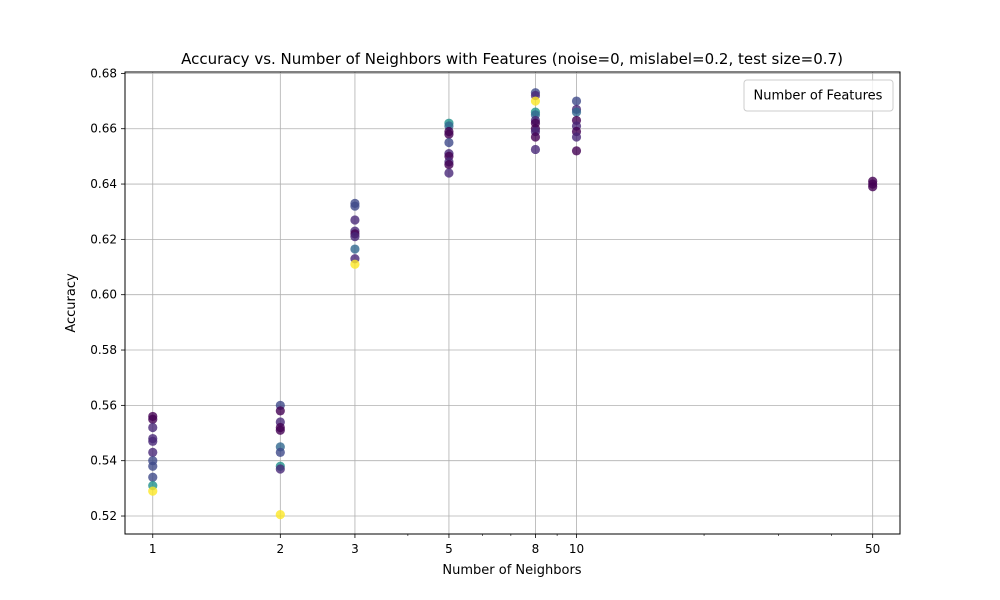  What do you see at coordinates (536, 549) in the screenshot?
I see `x-tick-label: 8` at bounding box center [536, 549].